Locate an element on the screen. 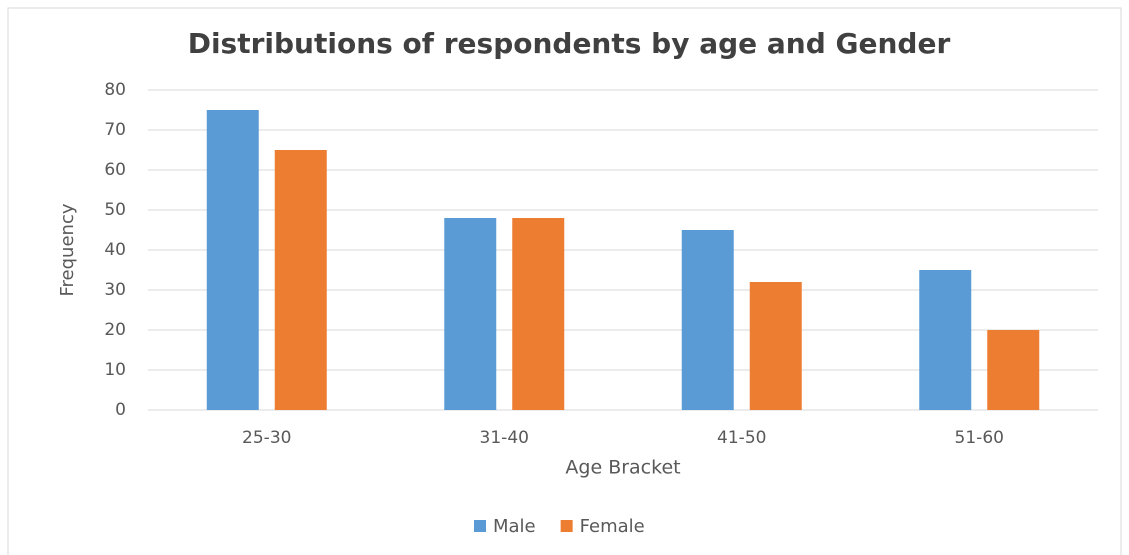 The height and width of the screenshot is (555, 1129). y-axis-label: Frequency is located at coordinates (67, 249).